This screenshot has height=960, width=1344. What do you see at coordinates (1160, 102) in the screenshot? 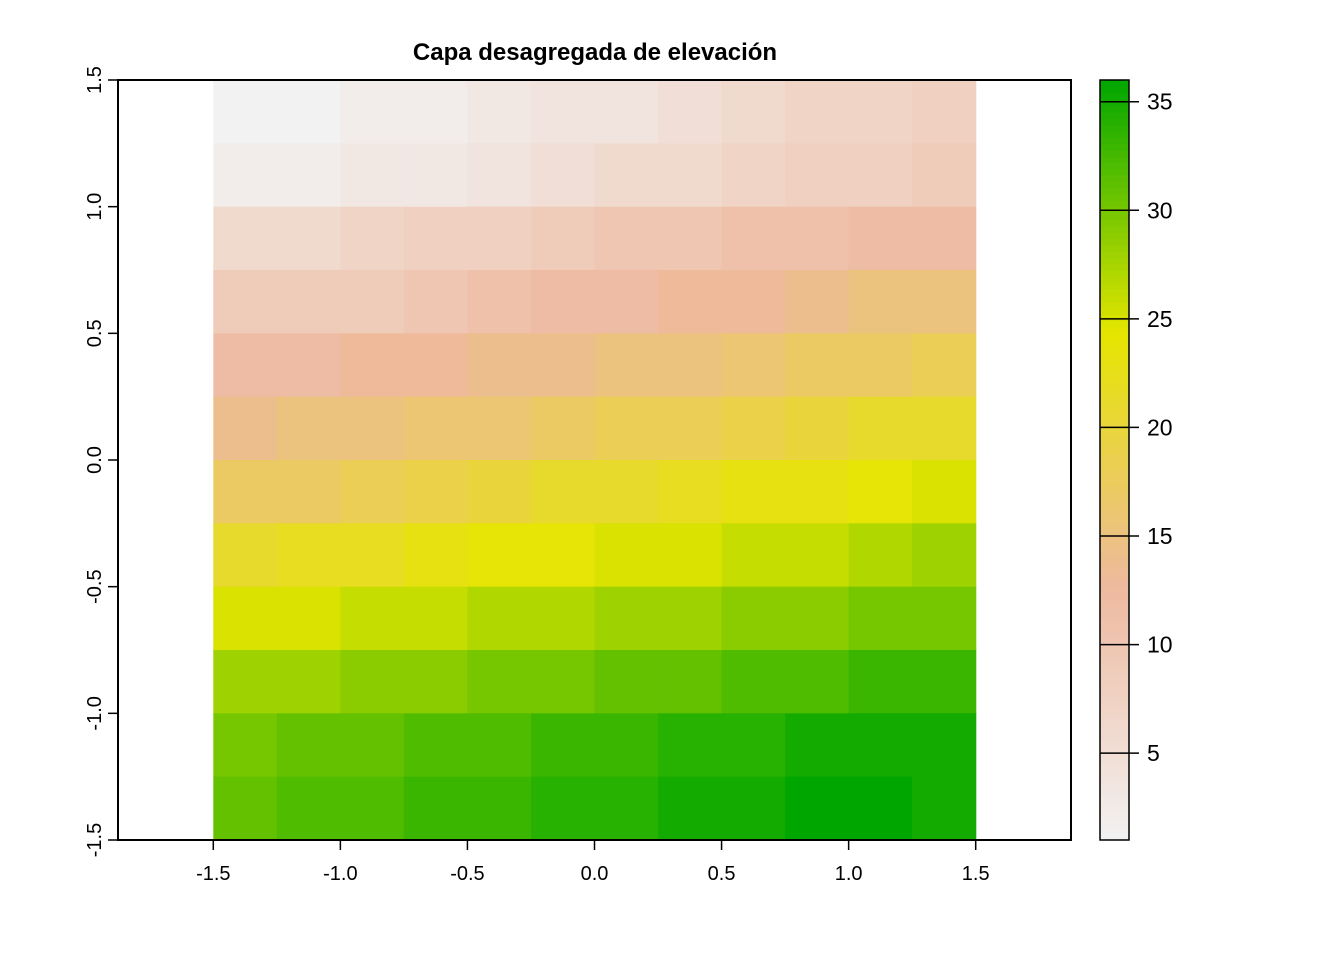
I see `legend-tick-label: 35` at bounding box center [1160, 102].